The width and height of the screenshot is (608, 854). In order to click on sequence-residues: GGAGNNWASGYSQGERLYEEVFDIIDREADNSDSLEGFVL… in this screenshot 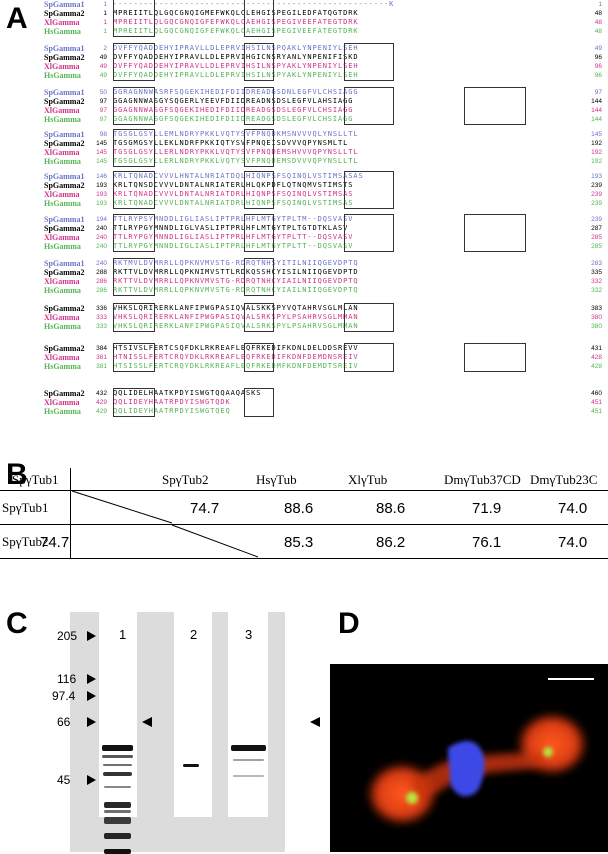, I will do `click(233, 101)`.